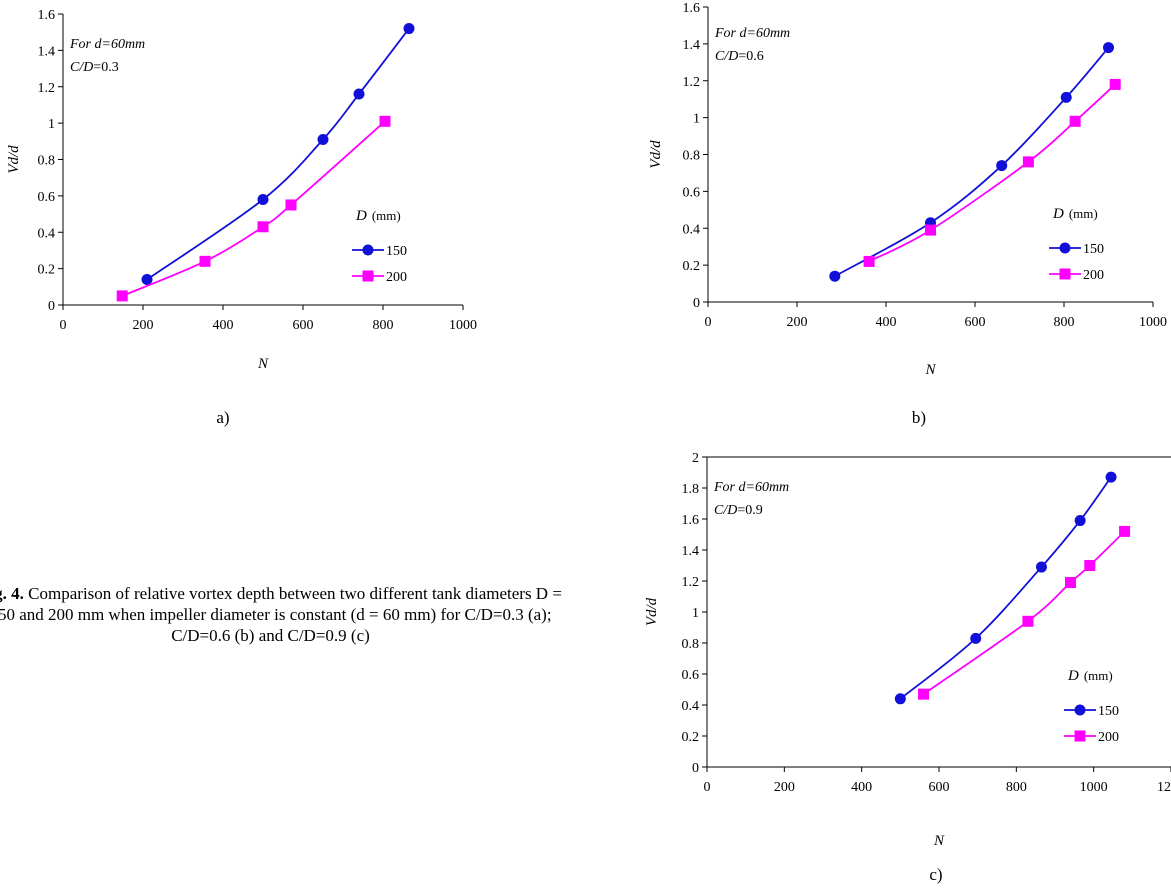 The height and width of the screenshot is (892, 1171). I want to click on annotation-value: =0.6, so click(750, 56).